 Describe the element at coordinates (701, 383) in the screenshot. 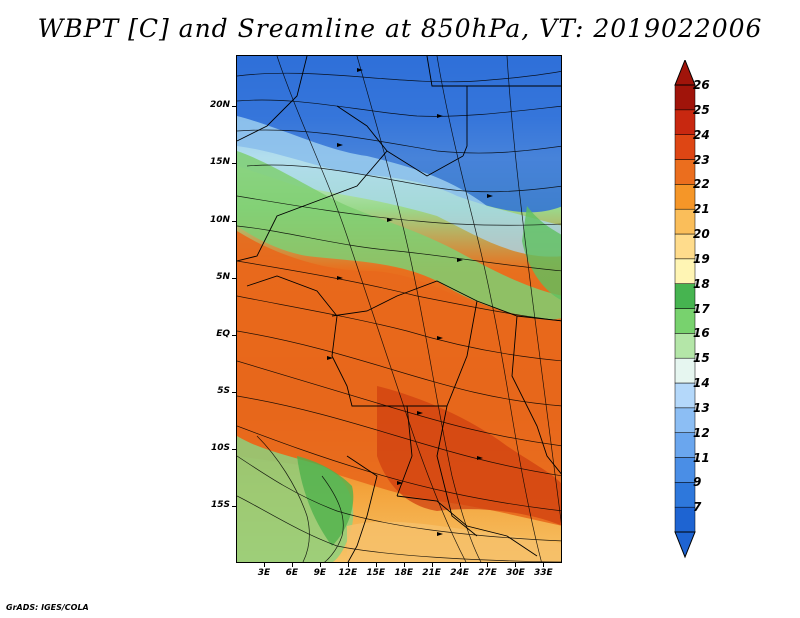

I see `colorbar-label: 14` at that location.